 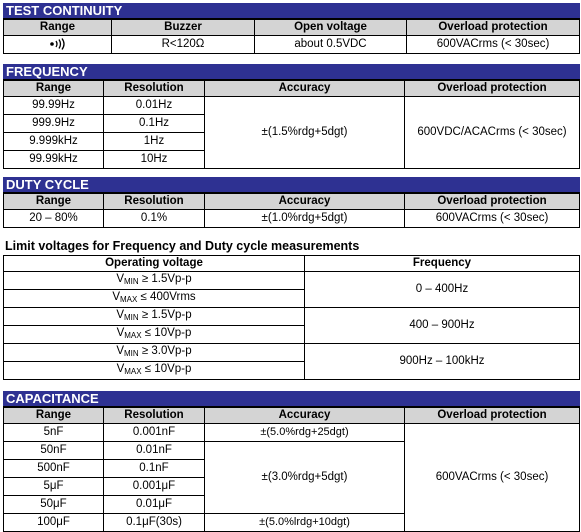 What do you see at coordinates (291, 159) in the screenshot?
I see `table-row: 99.99kHz 10Hz` at bounding box center [291, 159].